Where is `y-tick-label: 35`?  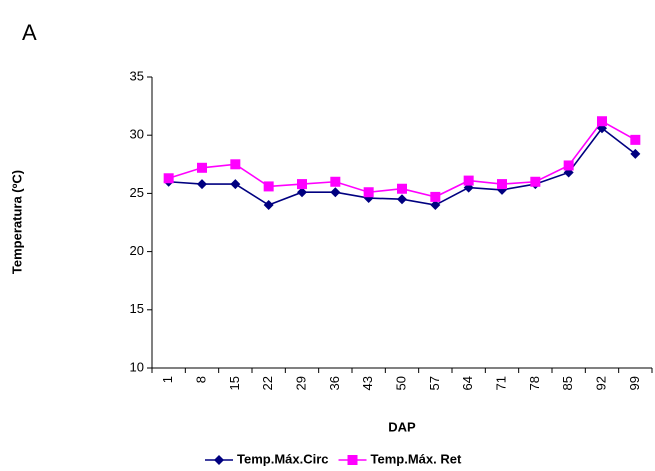 y-tick-label: 35 is located at coordinates (137, 75).